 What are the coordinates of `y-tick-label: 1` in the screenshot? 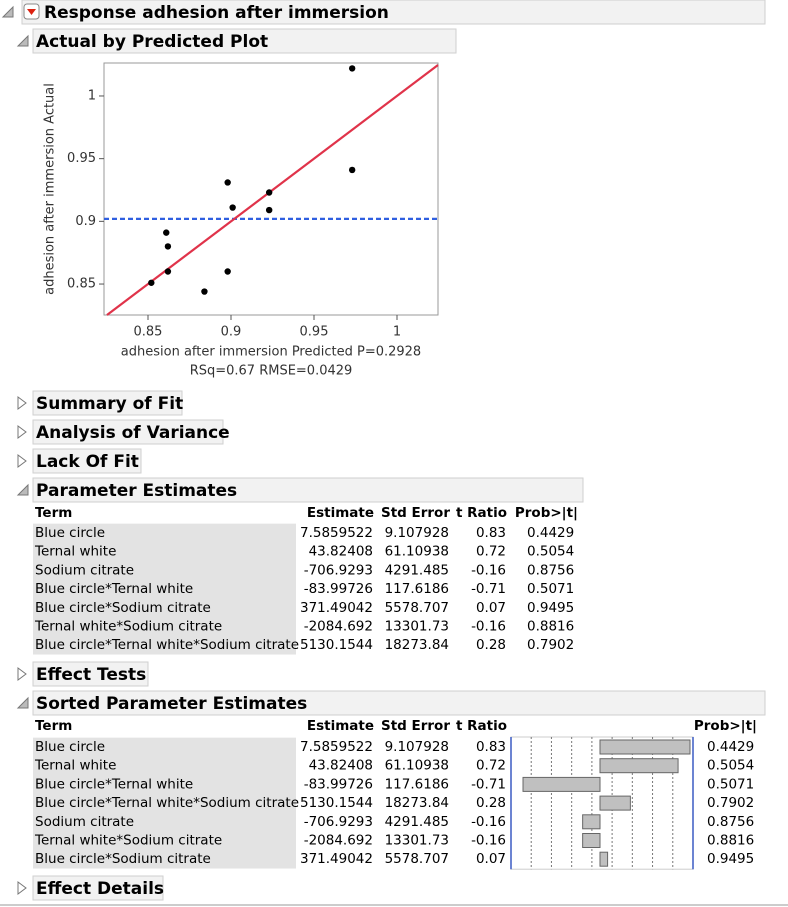 It's located at (92, 95).